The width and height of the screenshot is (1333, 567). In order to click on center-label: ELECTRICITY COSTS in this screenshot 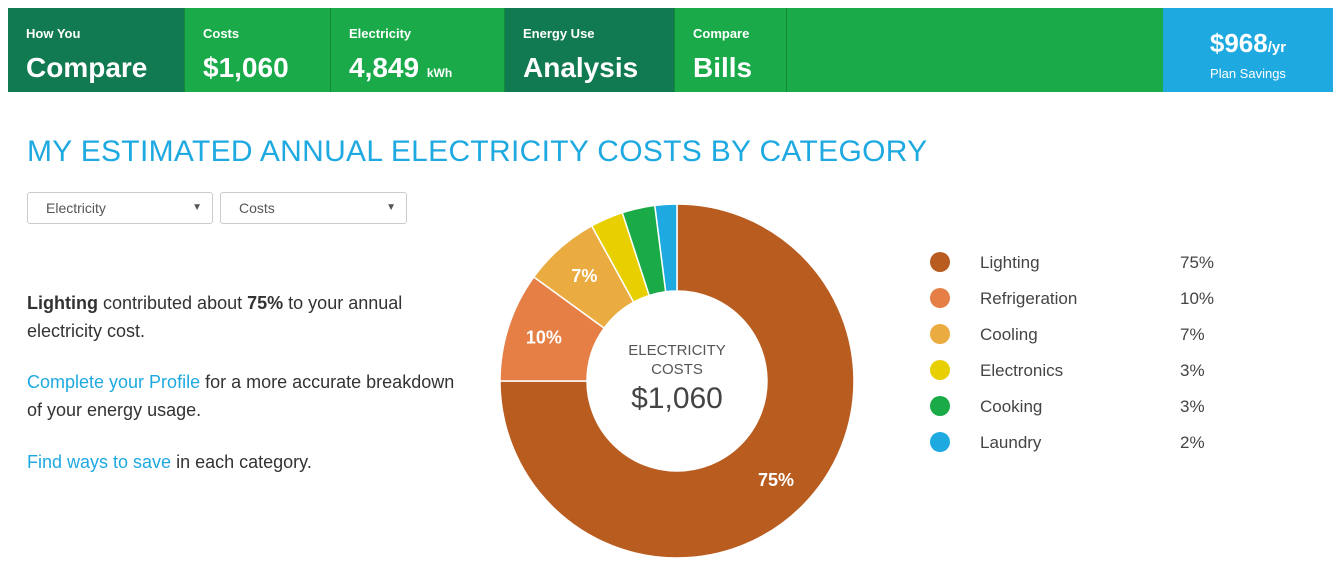, I will do `click(677, 360)`.